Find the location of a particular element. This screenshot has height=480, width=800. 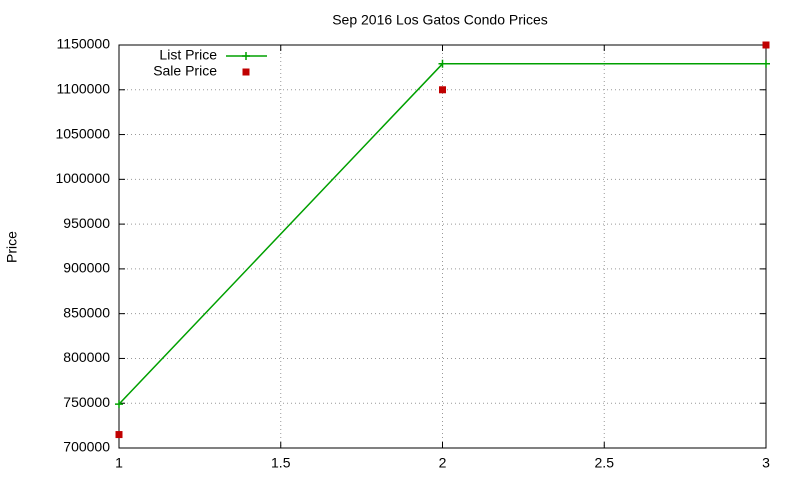

y-tick-label: 1000000 is located at coordinates (82, 178).